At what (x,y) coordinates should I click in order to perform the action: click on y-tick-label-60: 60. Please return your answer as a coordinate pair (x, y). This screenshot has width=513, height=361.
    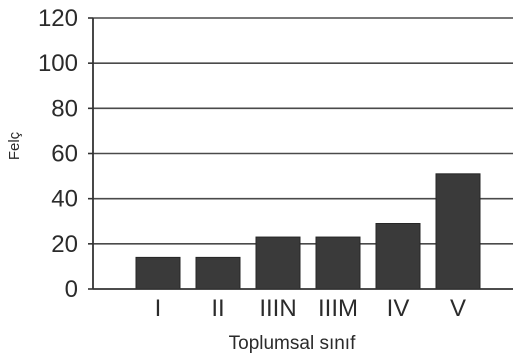
    Looking at the image, I should click on (64, 154).